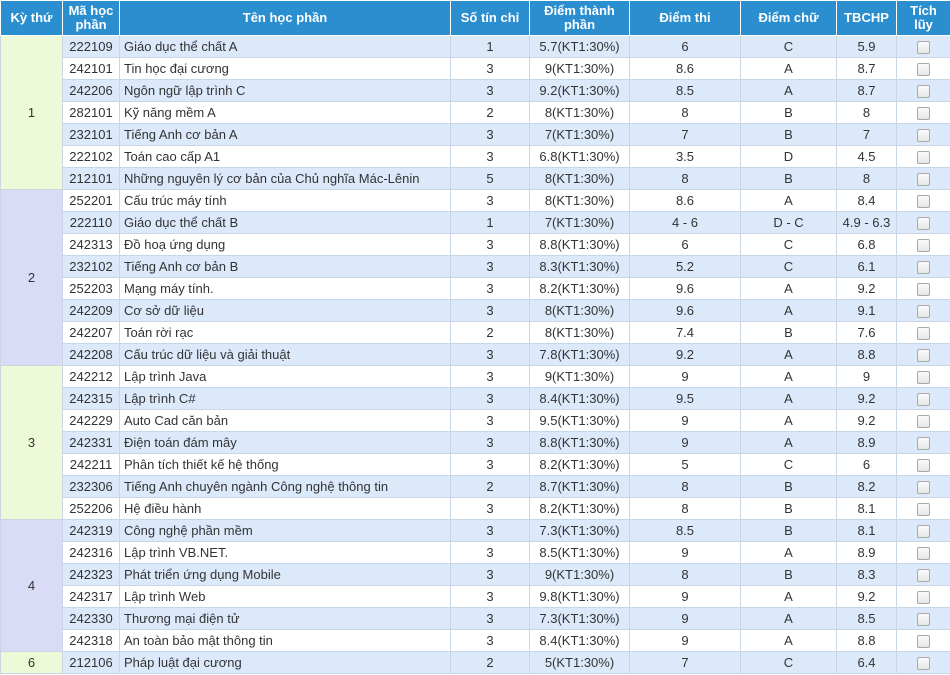 The height and width of the screenshot is (675, 950). What do you see at coordinates (579, 266) in the screenshot?
I see `component-score-cell: 8.3(KT1:30%)` at bounding box center [579, 266].